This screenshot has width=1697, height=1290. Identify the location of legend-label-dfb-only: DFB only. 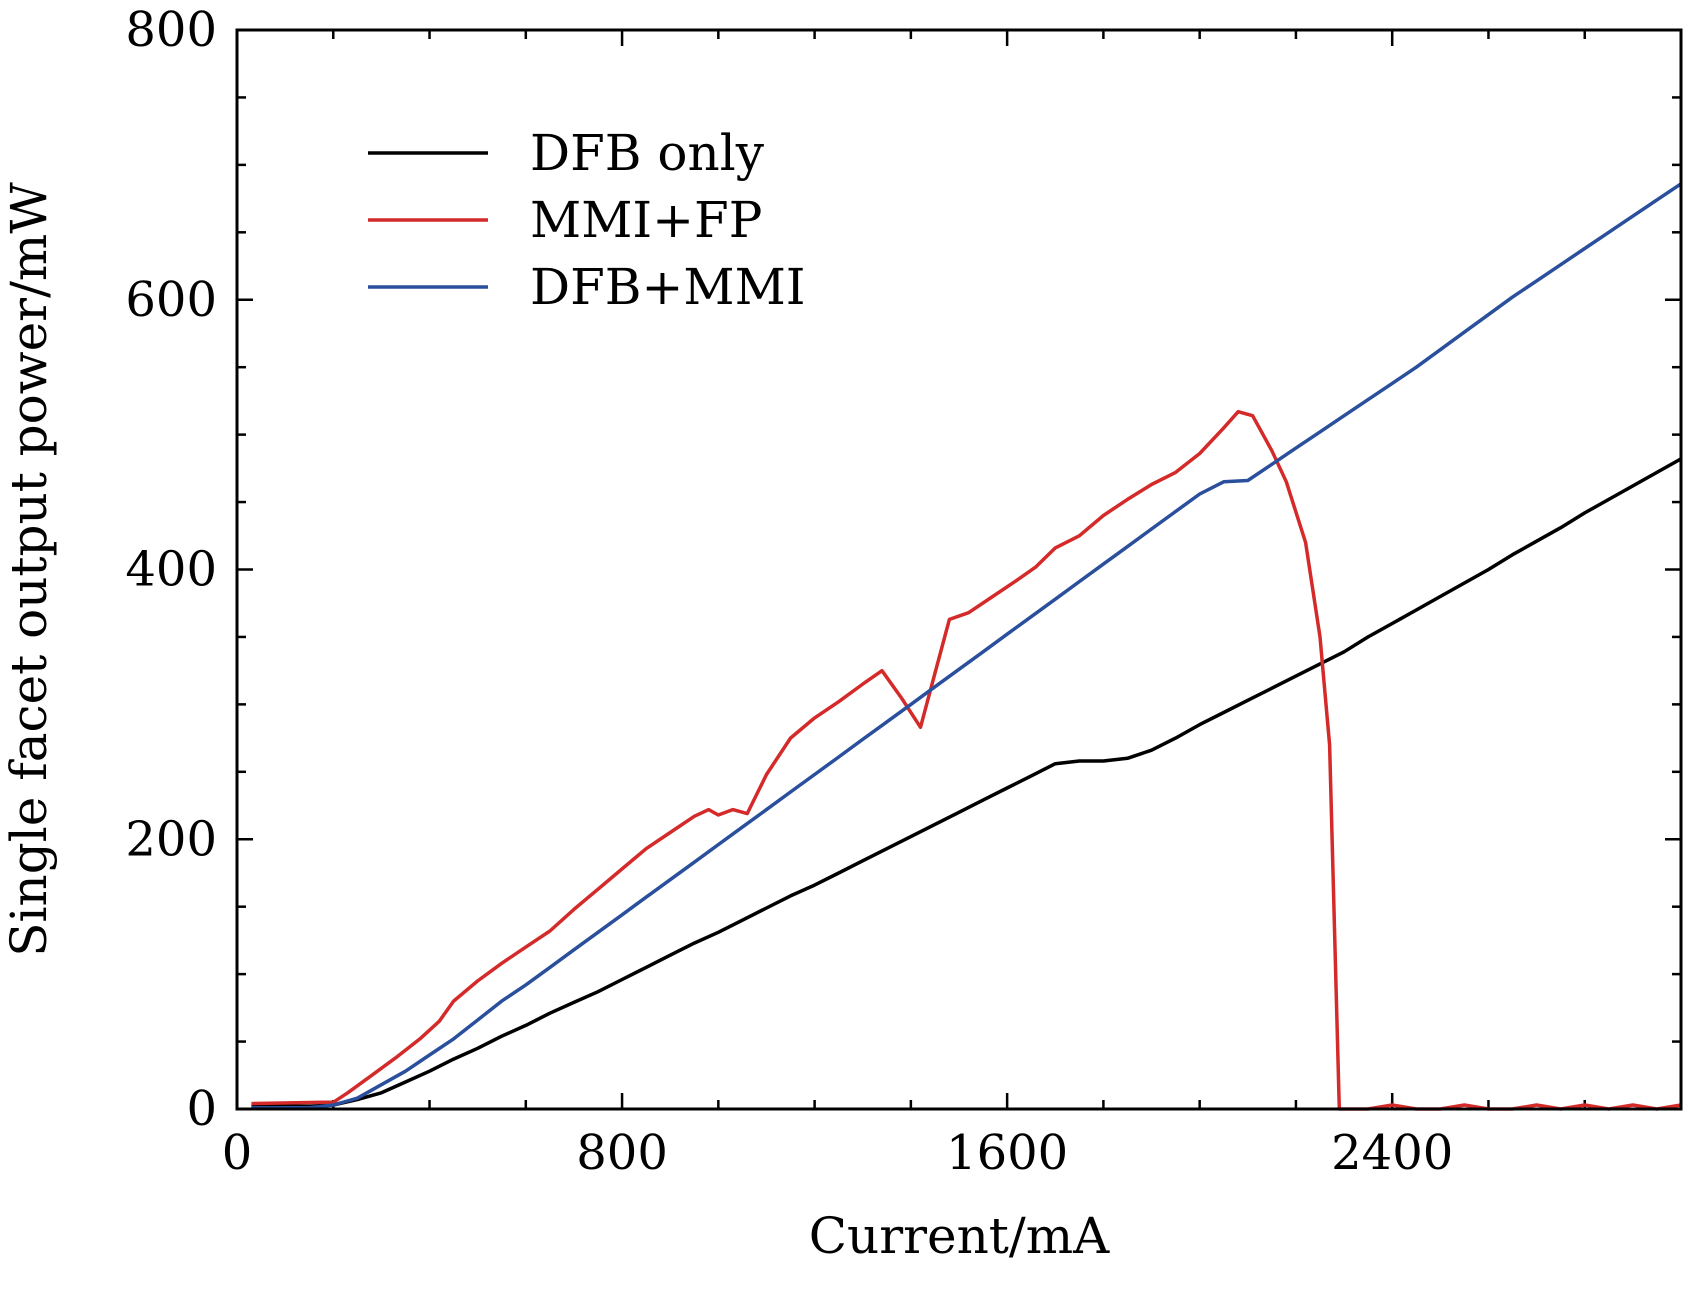
(647, 153).